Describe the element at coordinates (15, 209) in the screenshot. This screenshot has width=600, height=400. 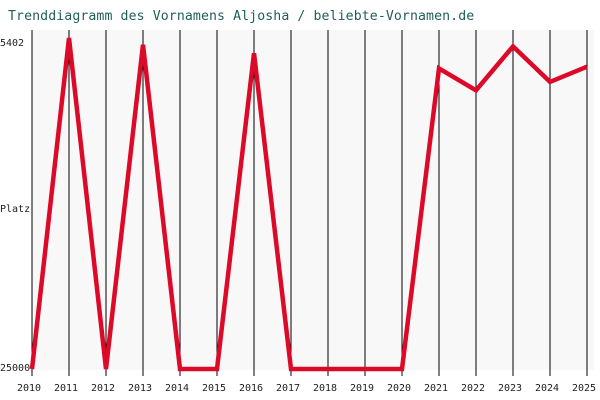
I see `y-axis-label: Platz` at that location.